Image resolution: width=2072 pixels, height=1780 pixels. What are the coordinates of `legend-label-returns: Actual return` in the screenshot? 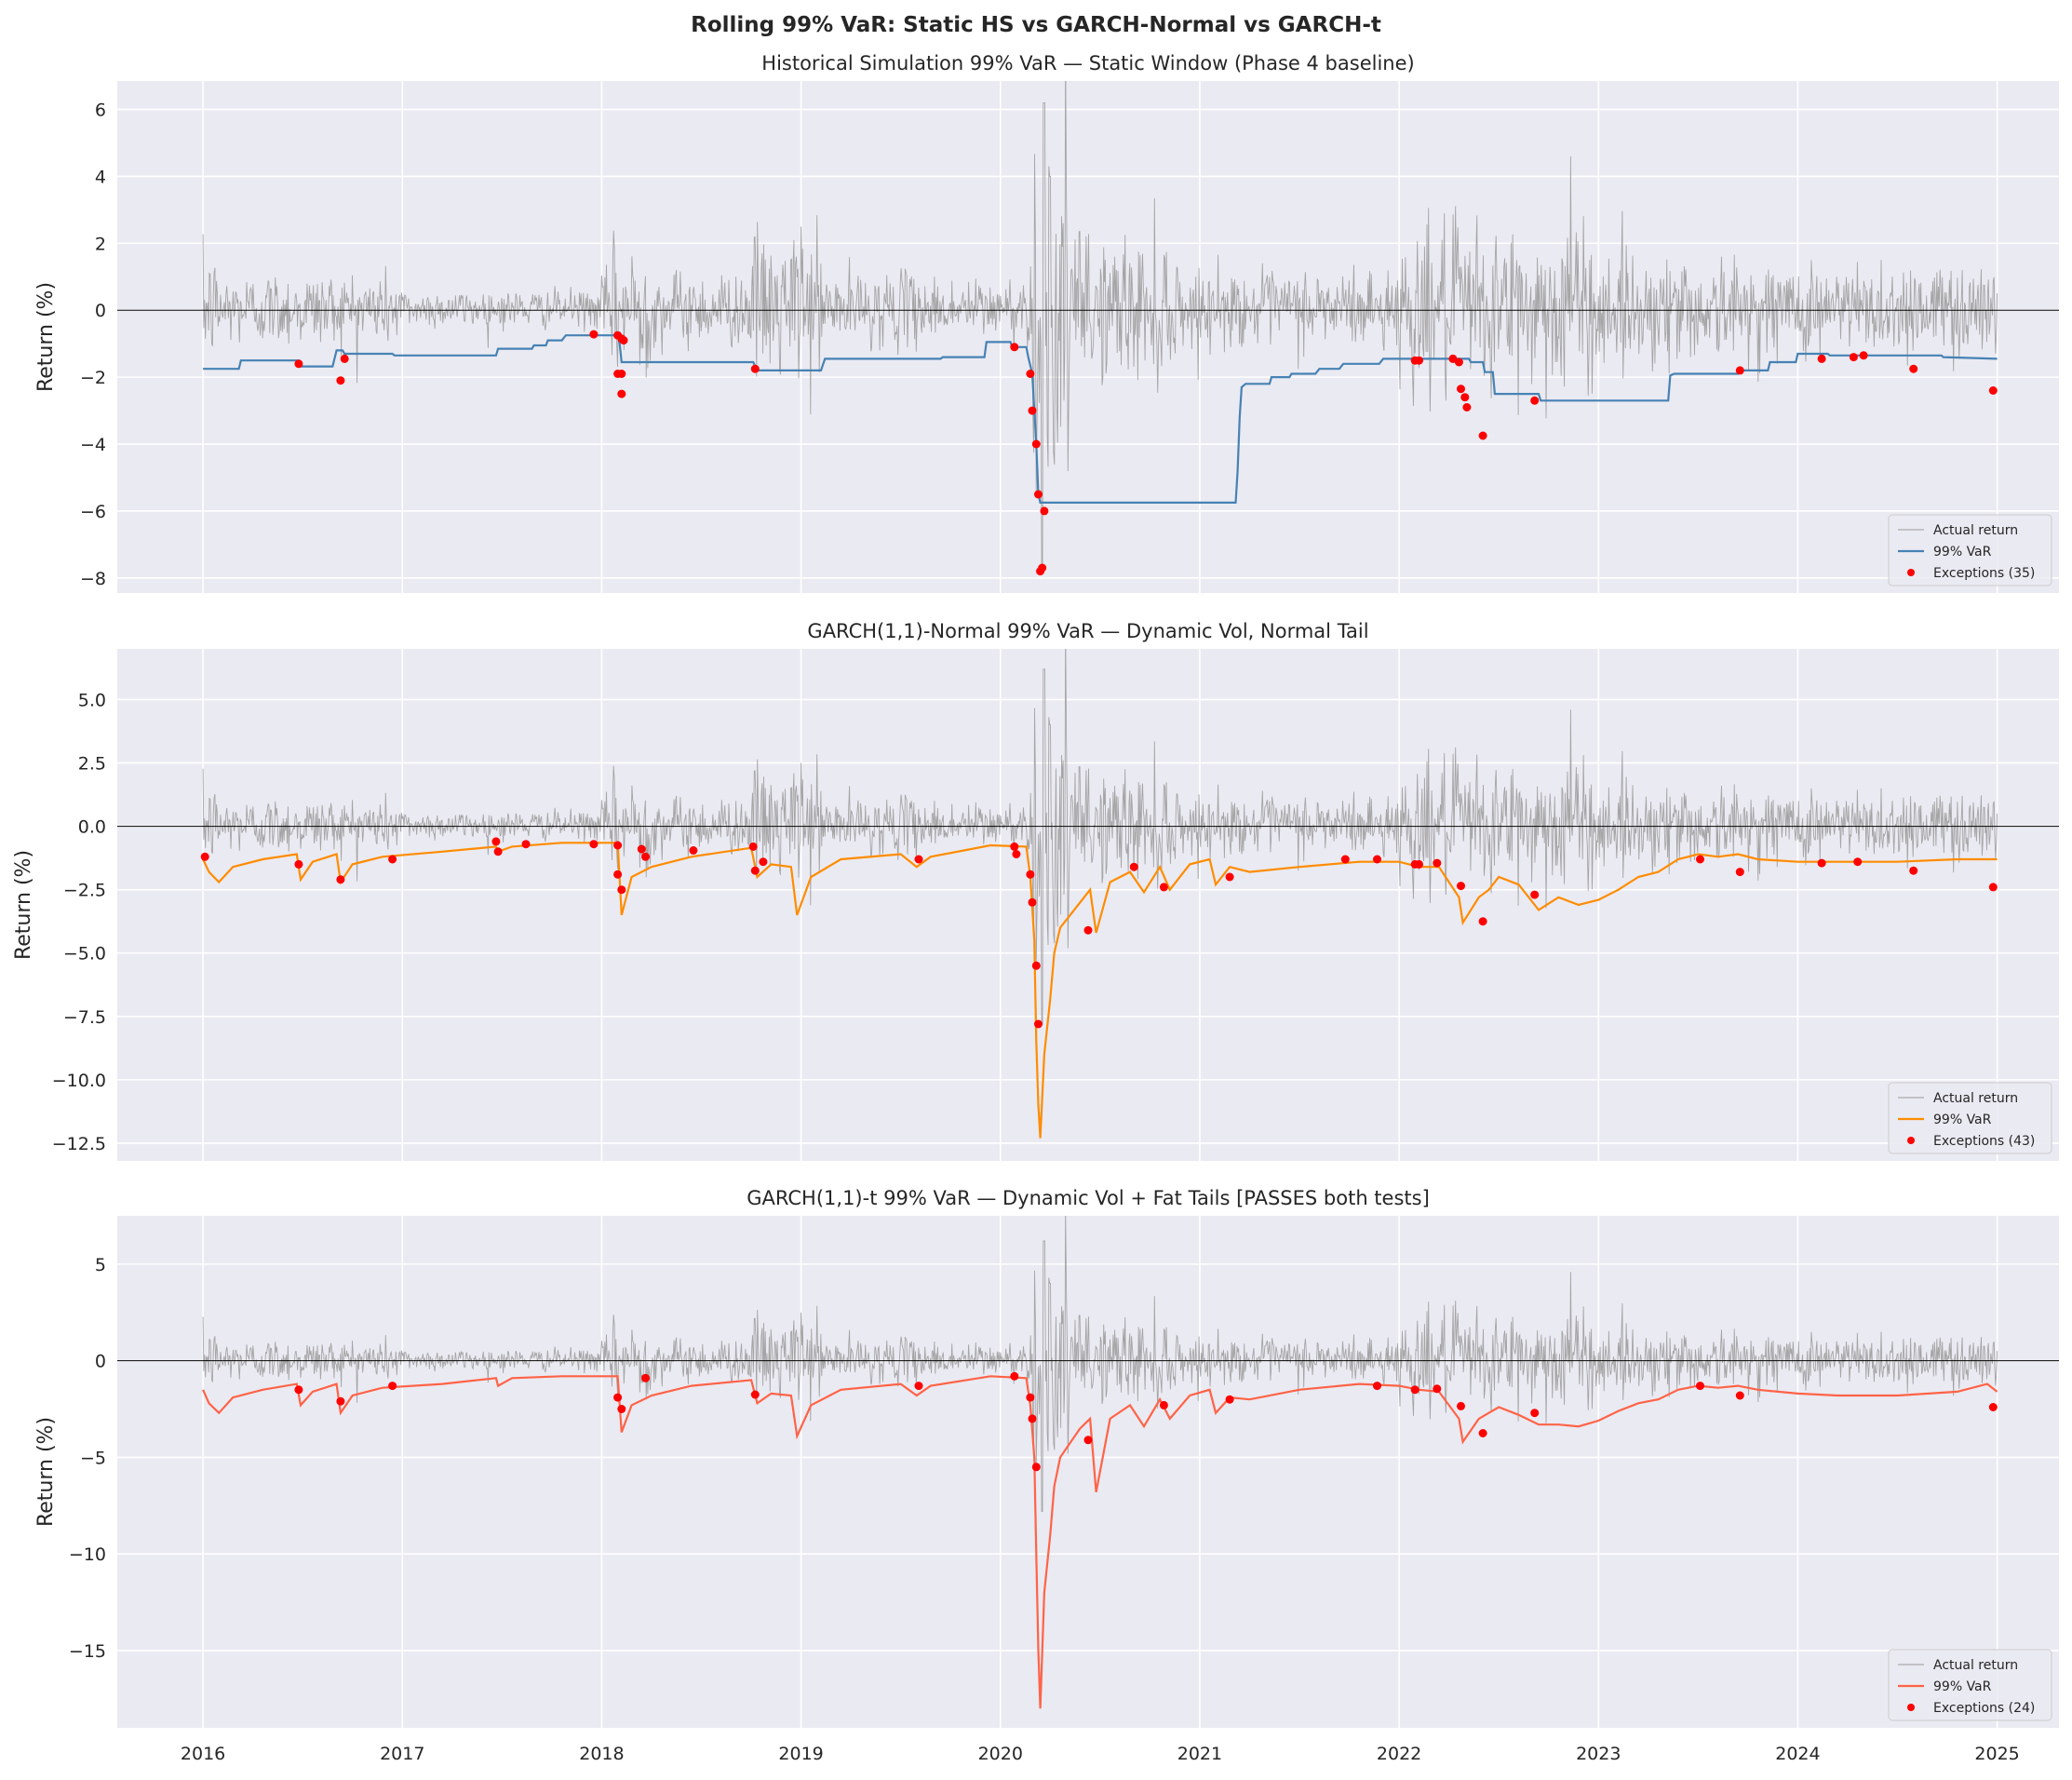 It's located at (1976, 1098).